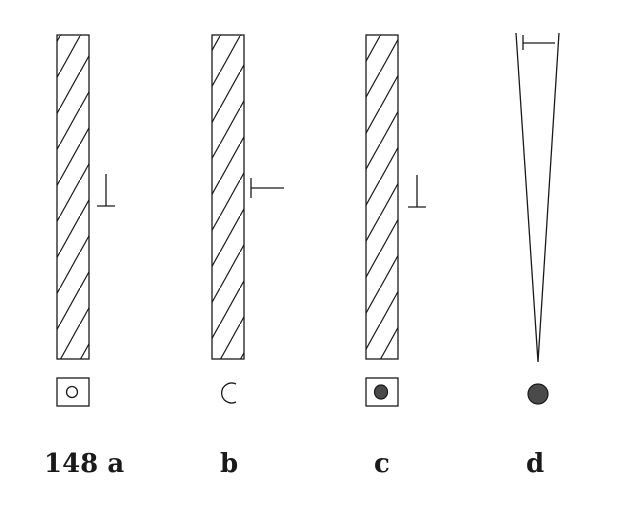  I want to click on panel-b: b, so click(247, 256).